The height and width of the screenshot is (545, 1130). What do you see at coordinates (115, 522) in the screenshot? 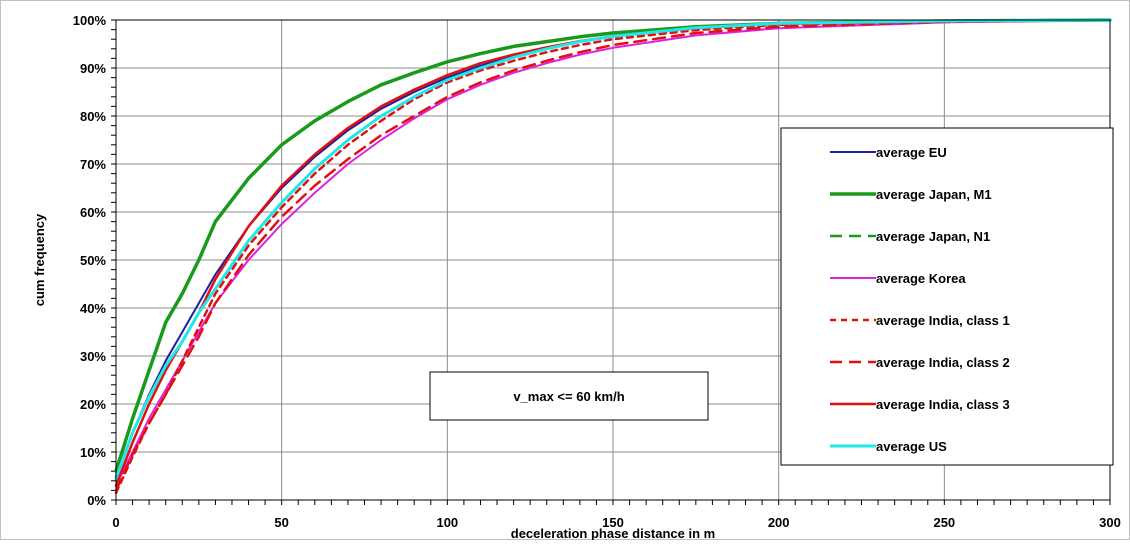
I see `x-tick-label: 0` at bounding box center [115, 522].